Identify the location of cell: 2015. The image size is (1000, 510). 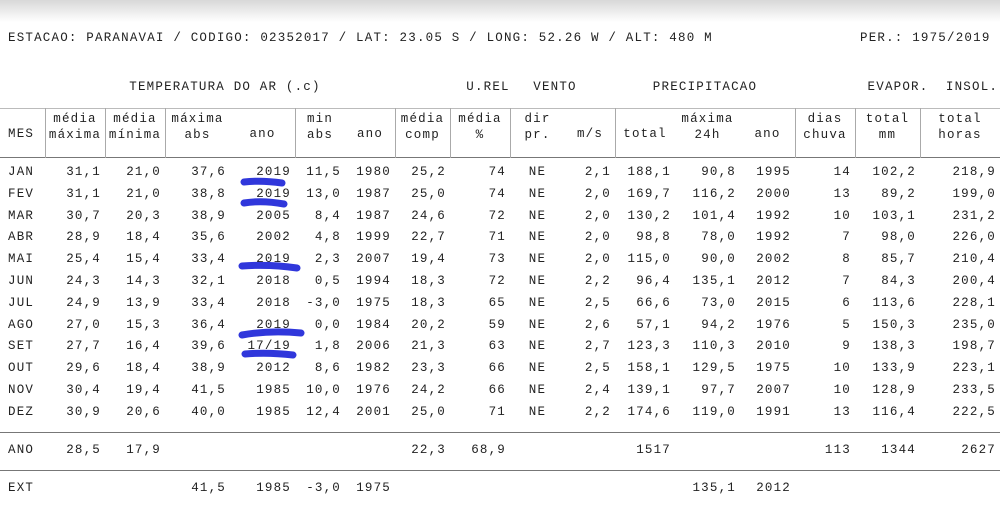
(773, 302).